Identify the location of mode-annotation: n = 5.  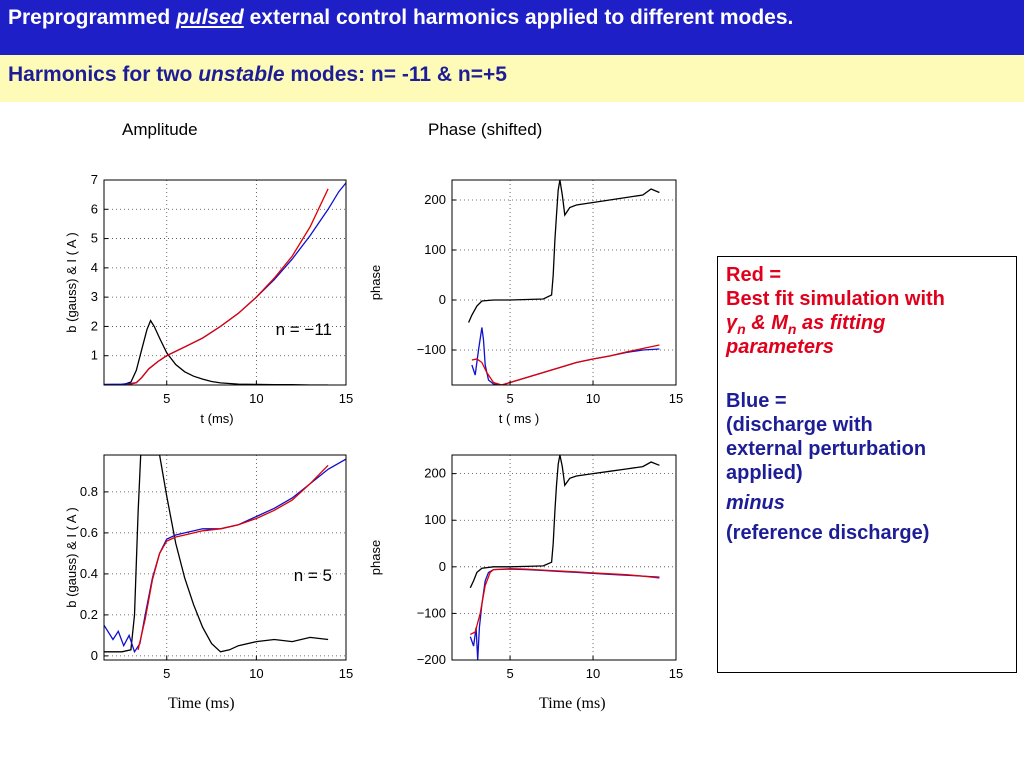
(313, 575).